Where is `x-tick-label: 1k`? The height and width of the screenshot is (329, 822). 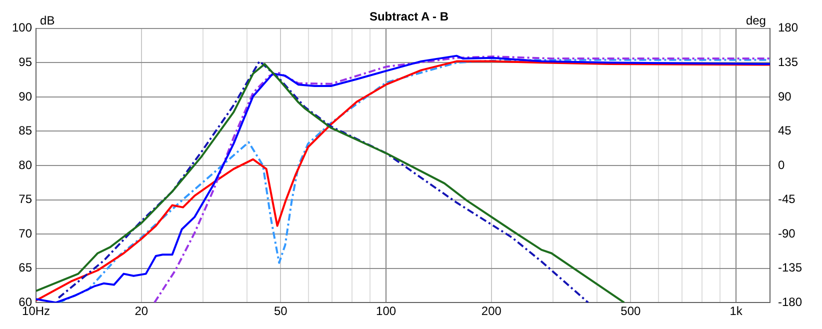
x-tick-label: 1k is located at coordinates (737, 311).